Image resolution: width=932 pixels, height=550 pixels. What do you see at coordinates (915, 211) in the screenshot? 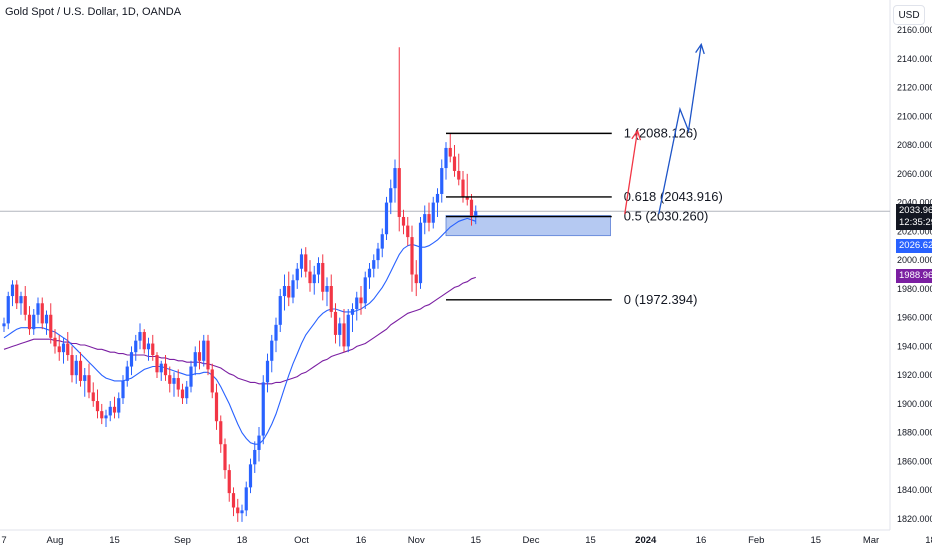
I see `last-price-value: 2033.965` at bounding box center [915, 211].